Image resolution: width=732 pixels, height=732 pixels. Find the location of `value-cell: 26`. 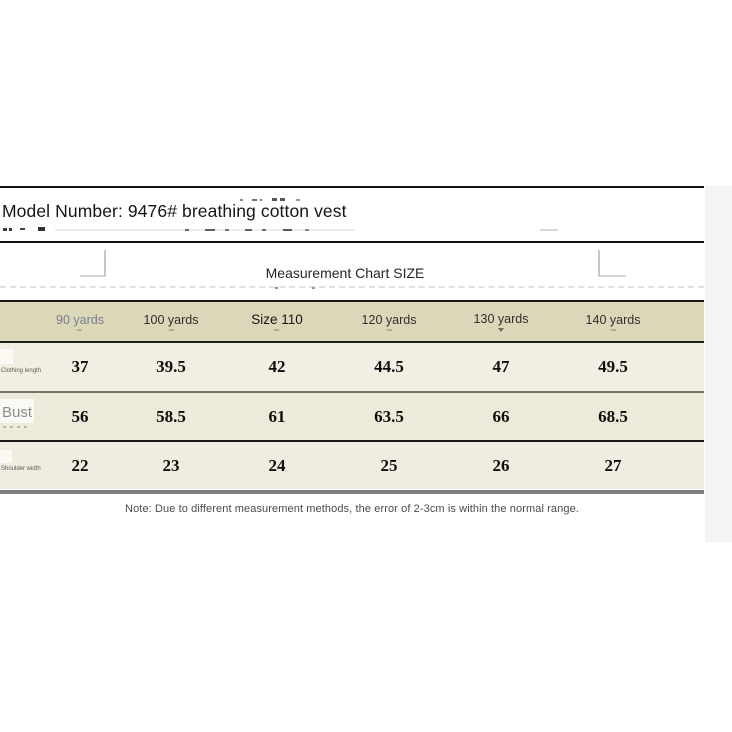

value-cell: 26 is located at coordinates (501, 465).